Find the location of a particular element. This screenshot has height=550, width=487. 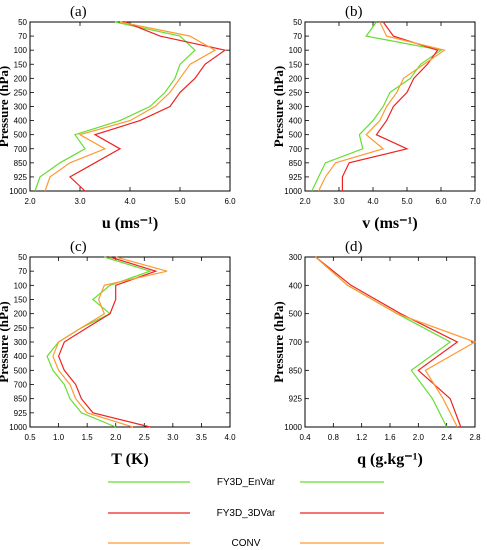

panel-label: (d) is located at coordinates (354, 247).